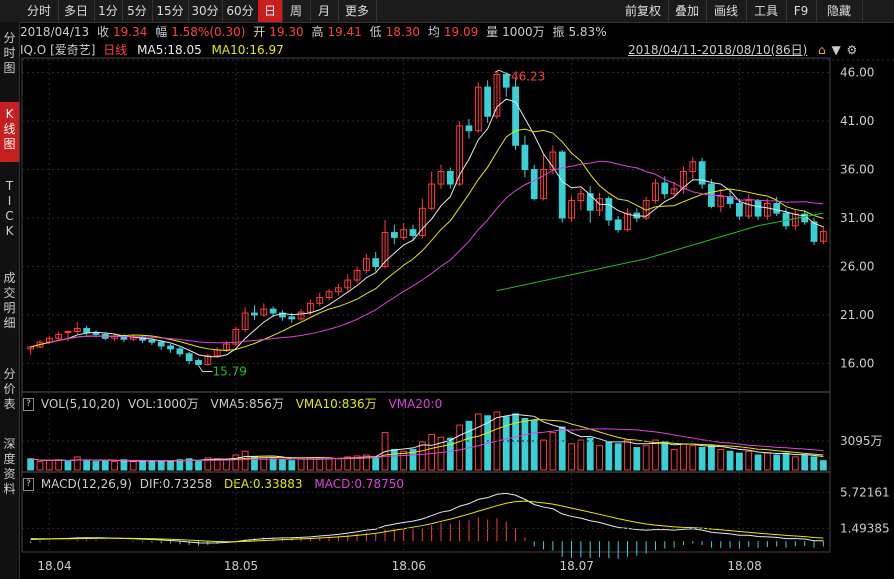  What do you see at coordinates (375, 32) in the screenshot?
I see `low-label: 低` at bounding box center [375, 32].